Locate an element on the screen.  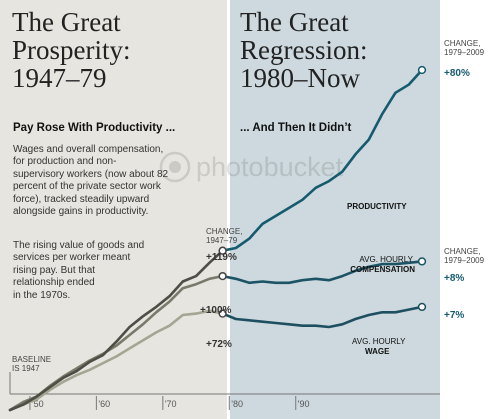
point-wage-1979 is located at coordinates (222, 313).